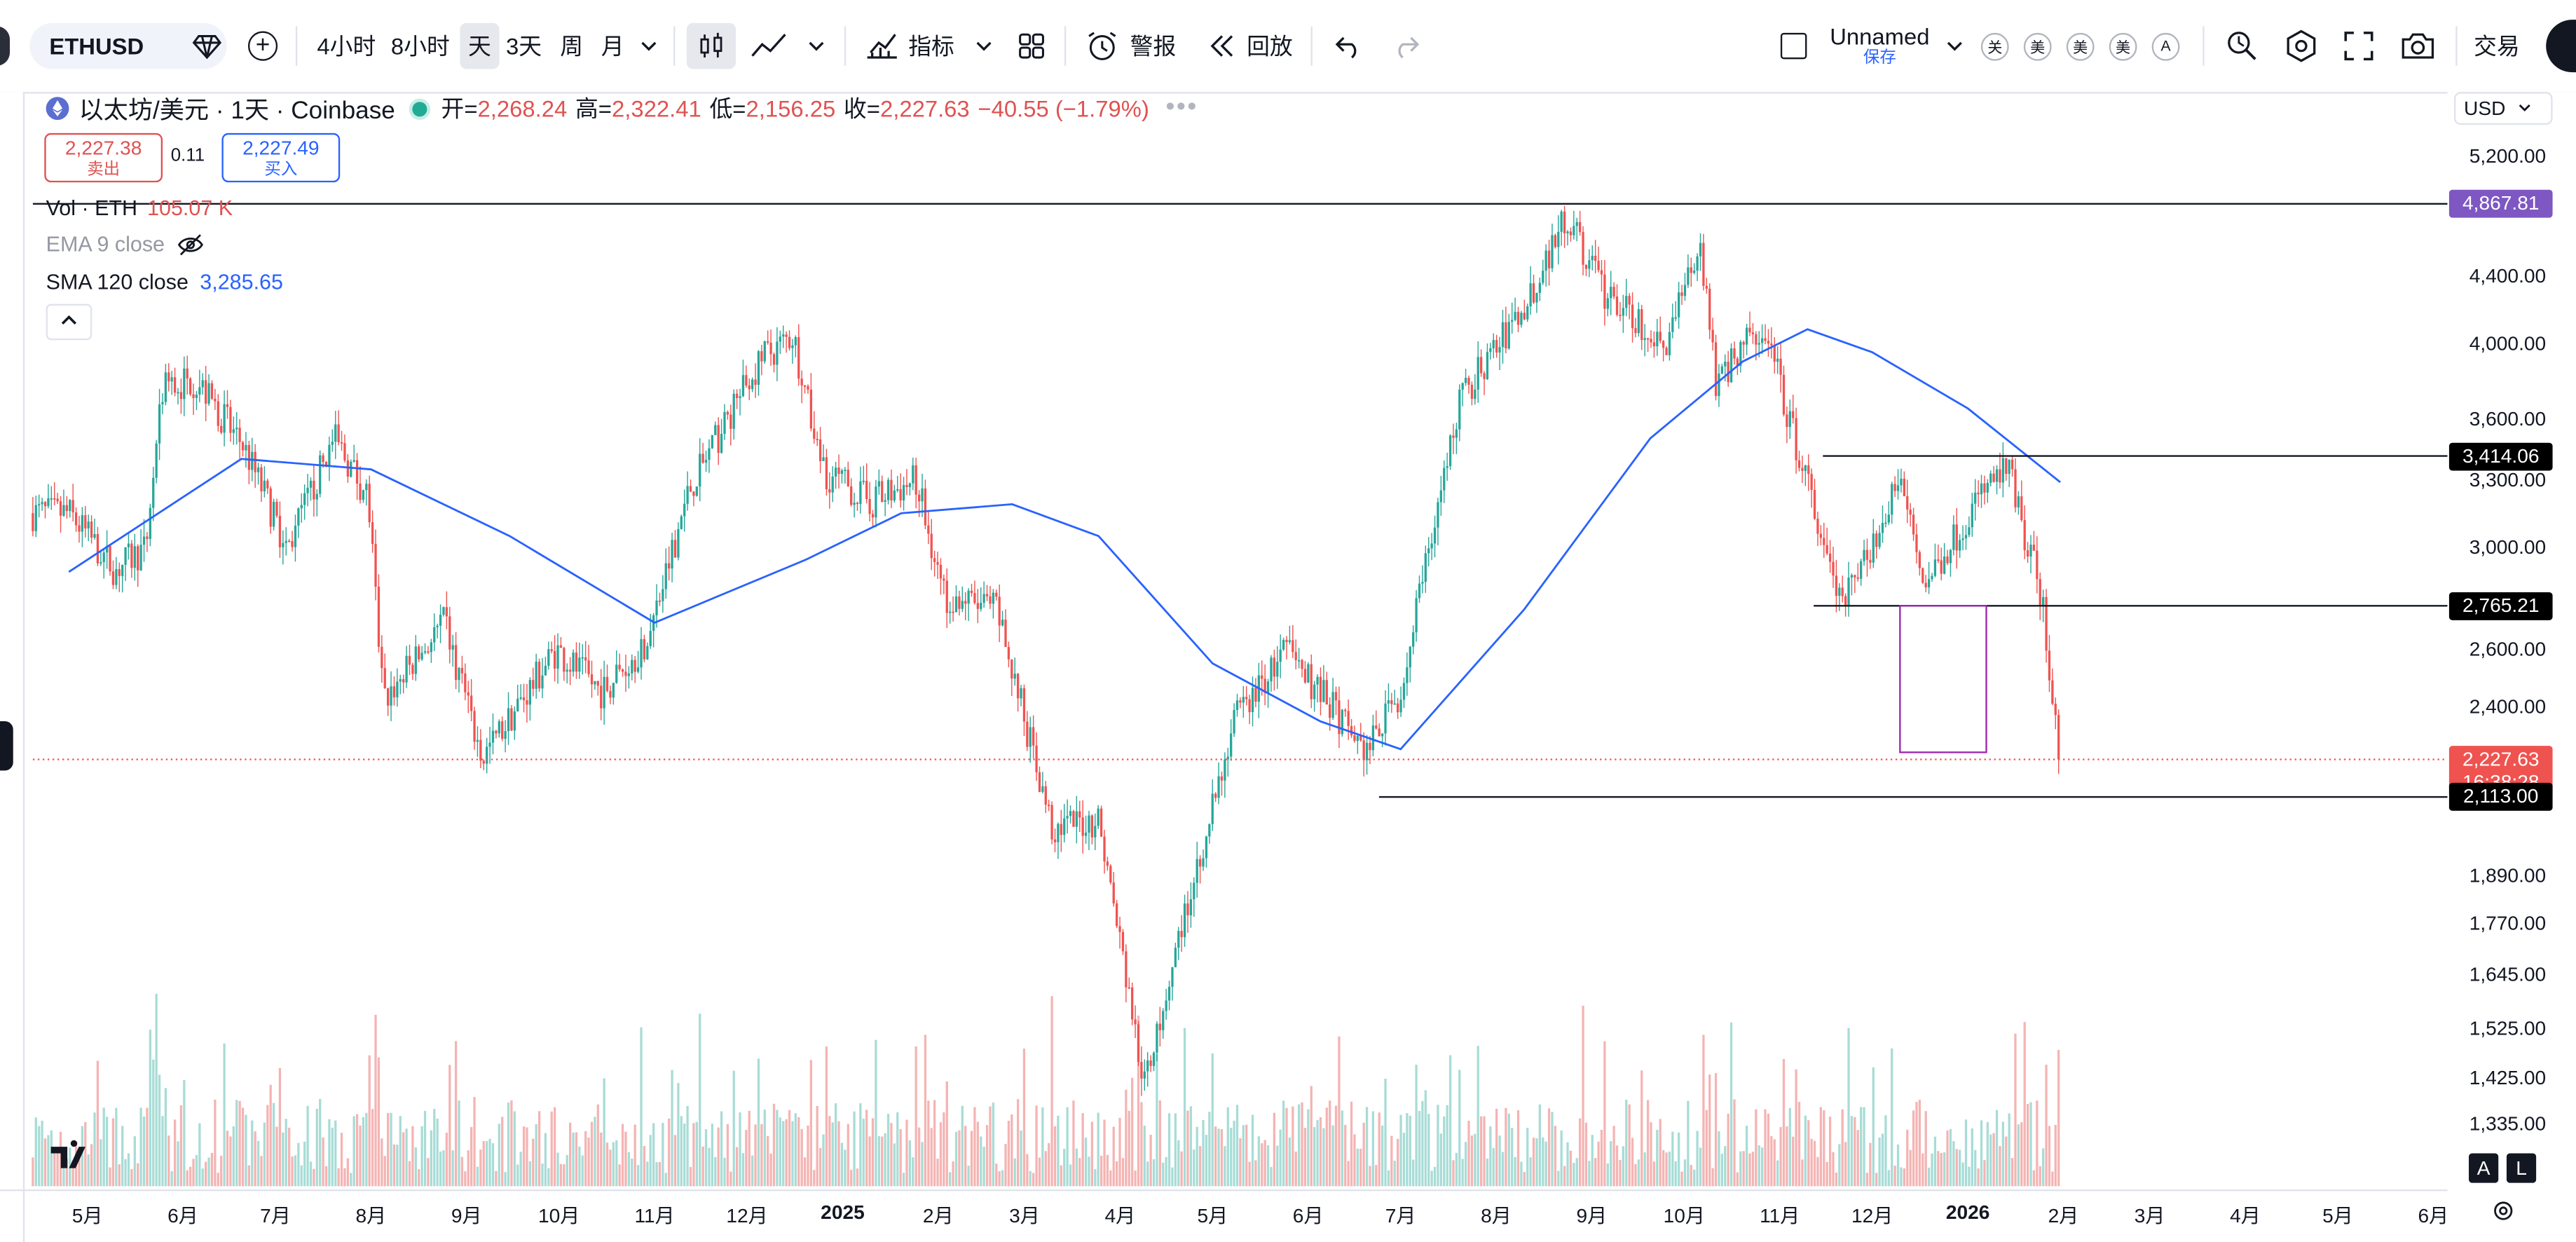 The image size is (2576, 1242). I want to click on badge-1: 关, so click(1995, 46).